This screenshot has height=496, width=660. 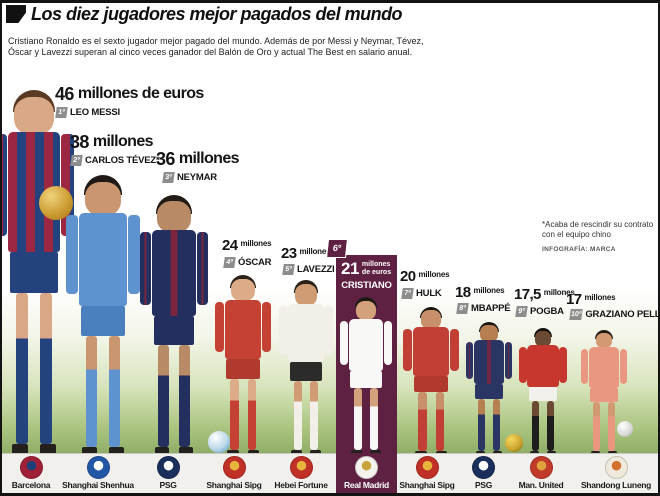 I want to click on salary-label-hulk: 20 millones, so click(x=425, y=276).